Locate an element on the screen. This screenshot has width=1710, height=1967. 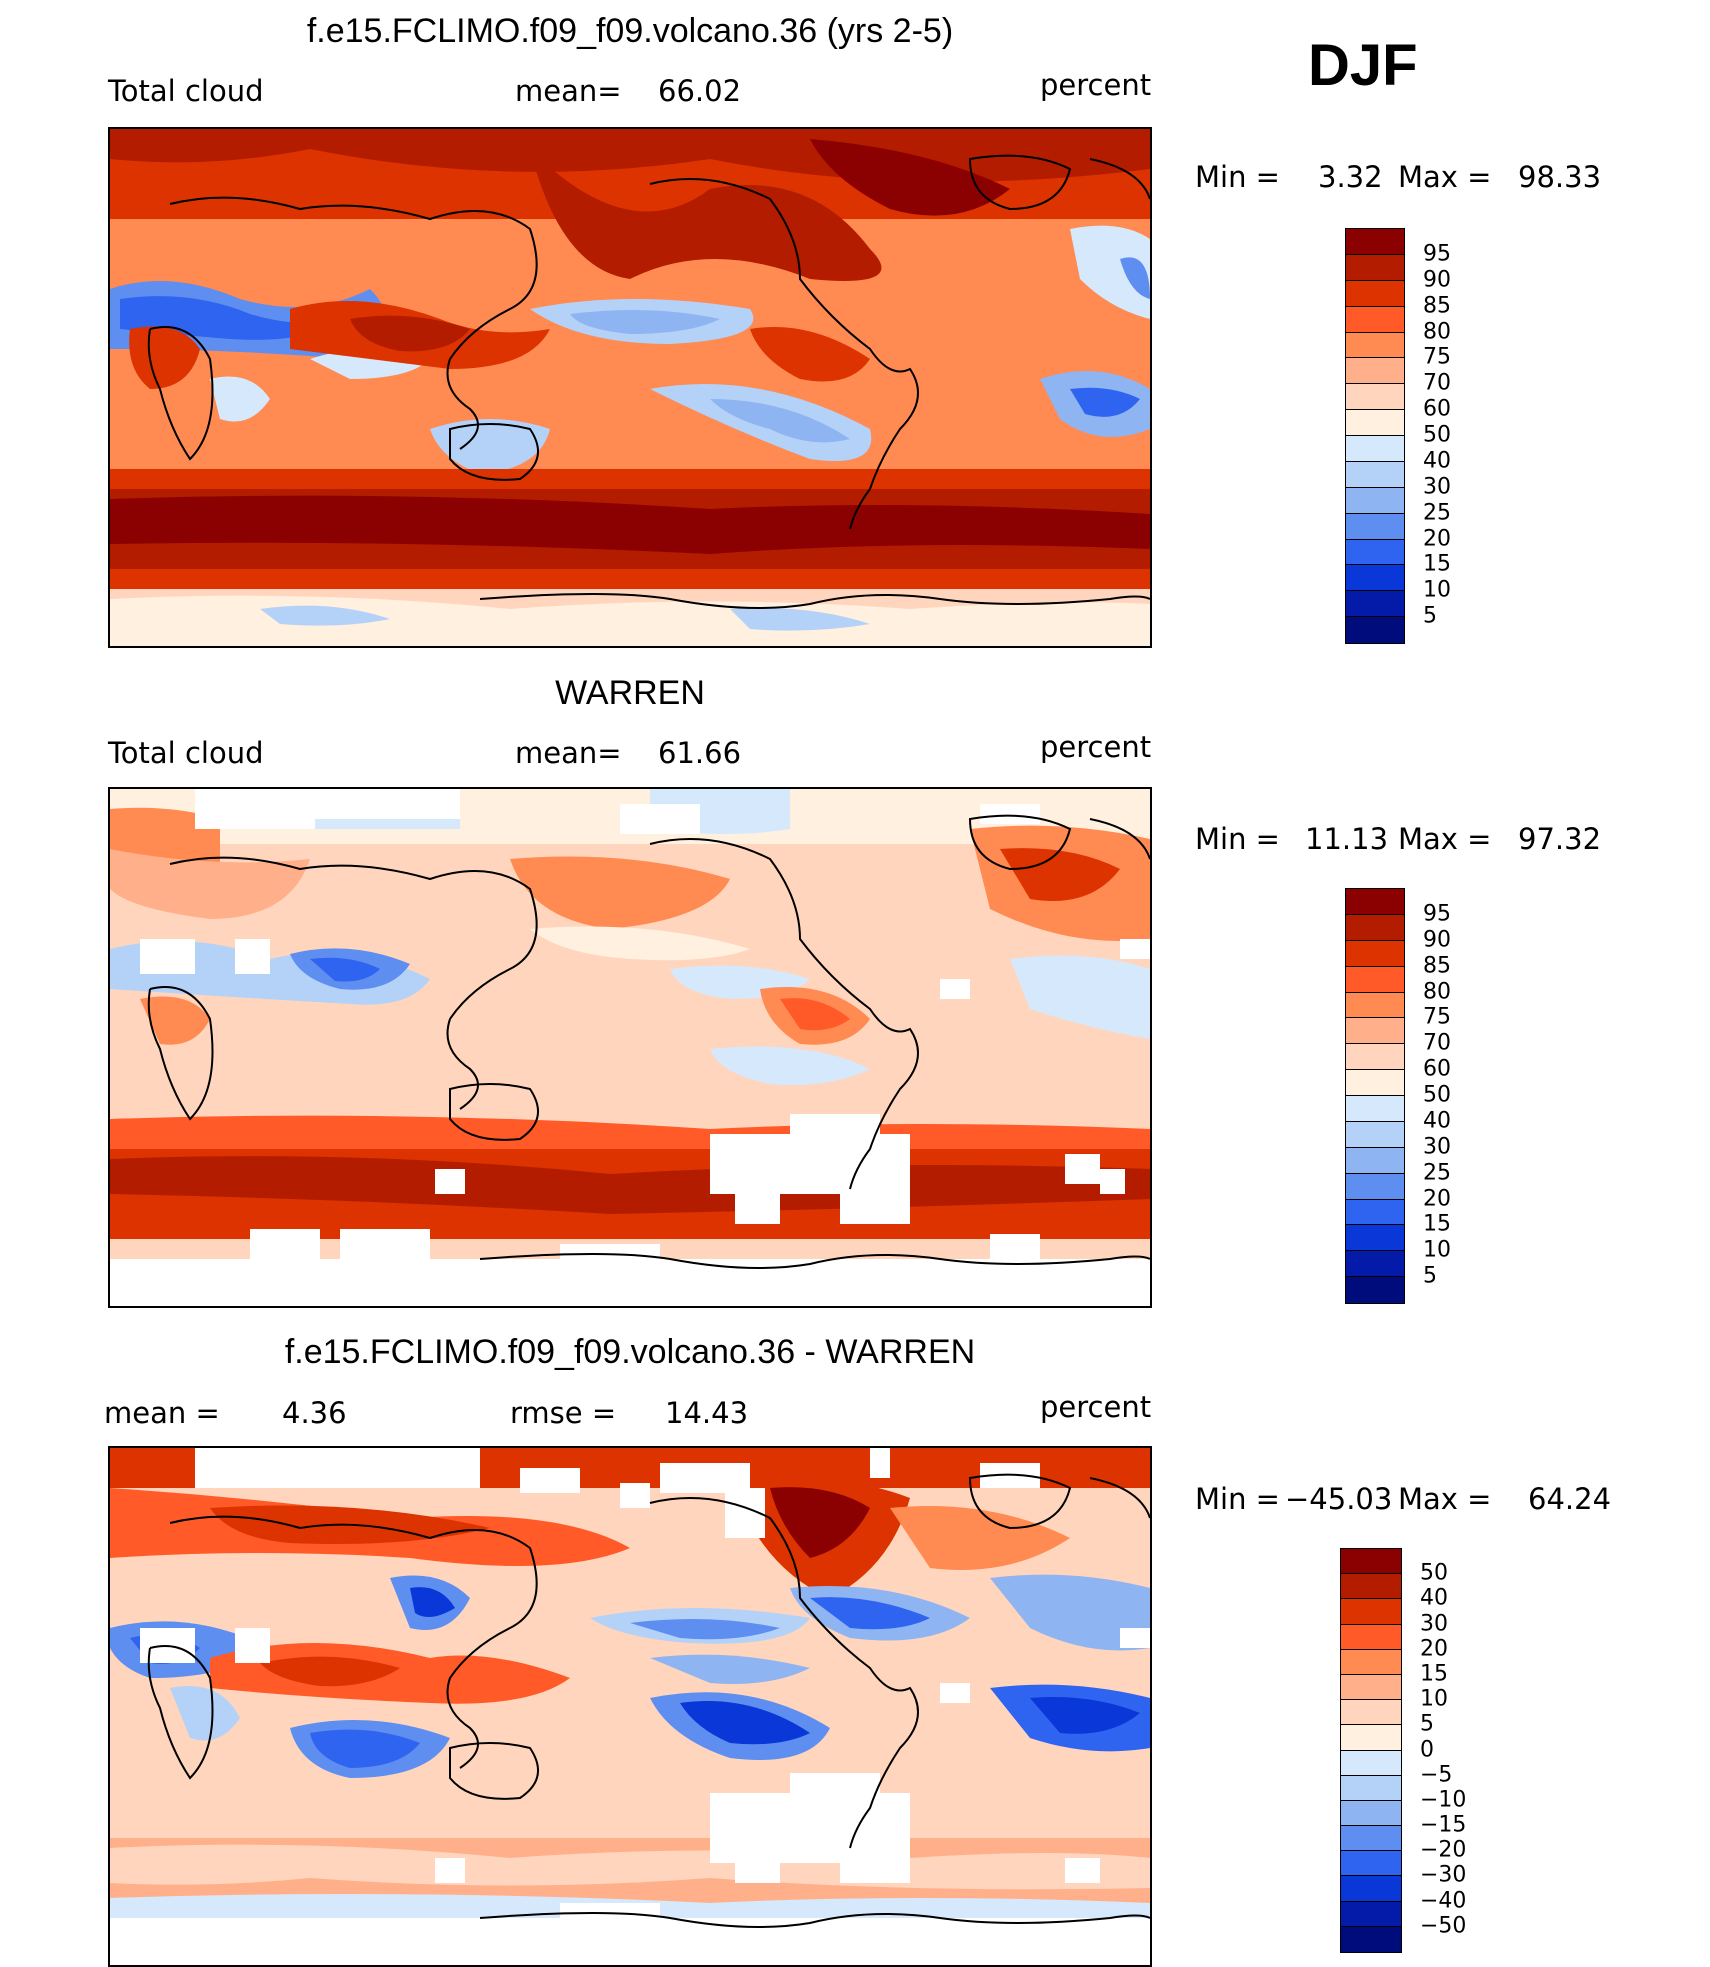
panel-1-max-label: Max = is located at coordinates (1445, 177).